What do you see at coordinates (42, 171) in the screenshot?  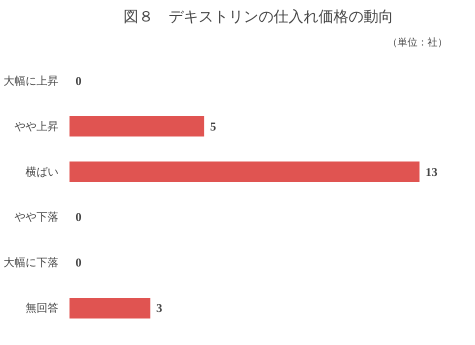 I see `y-tick-label: 横ばい` at bounding box center [42, 171].